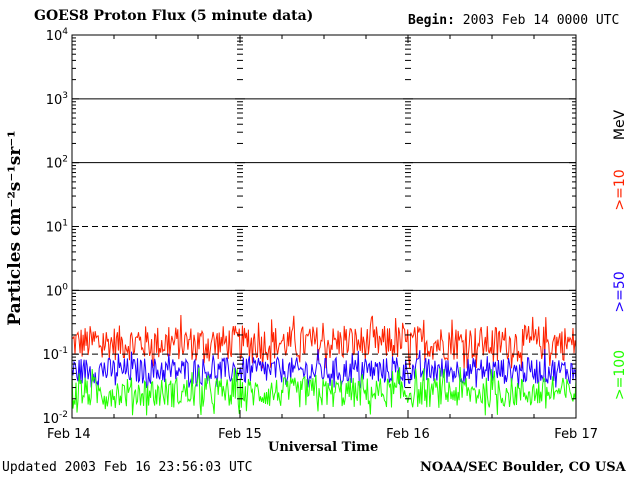 This screenshot has height=480, width=640. I want to click on updated-value: 2003 Feb 16 23:56:03 UTC, so click(158, 467).